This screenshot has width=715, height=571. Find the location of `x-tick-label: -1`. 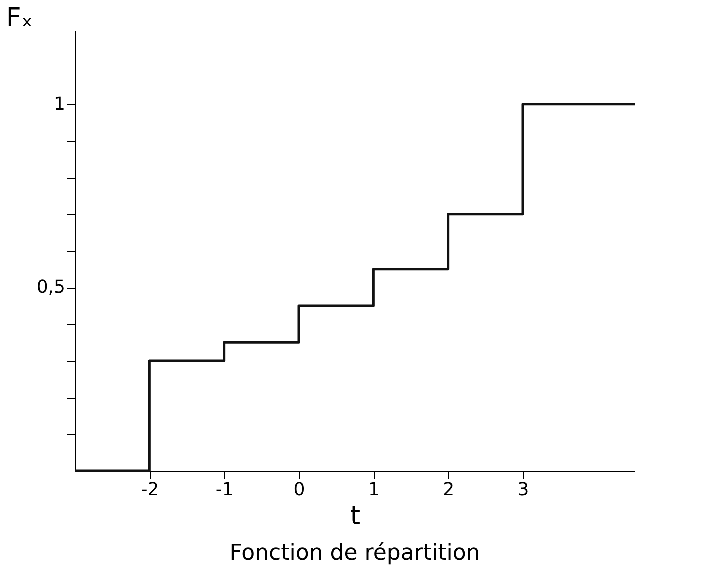

x-tick-label: -1 is located at coordinates (225, 490).